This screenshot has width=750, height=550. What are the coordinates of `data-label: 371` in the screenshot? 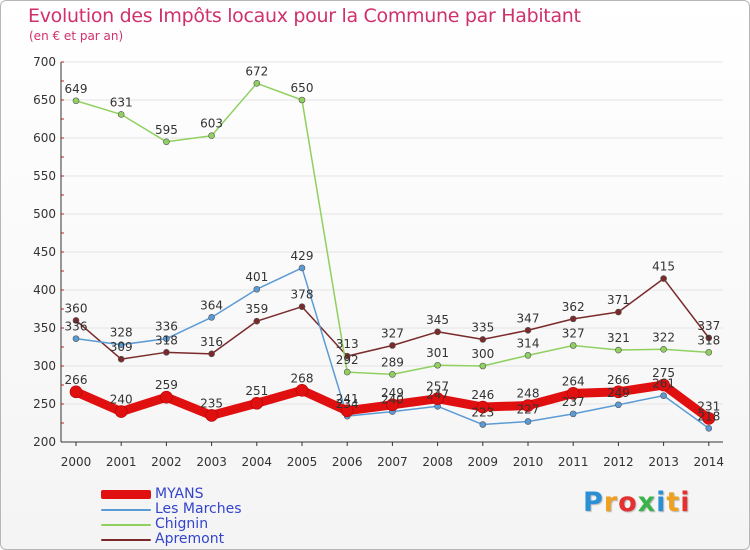 It's located at (618, 300).